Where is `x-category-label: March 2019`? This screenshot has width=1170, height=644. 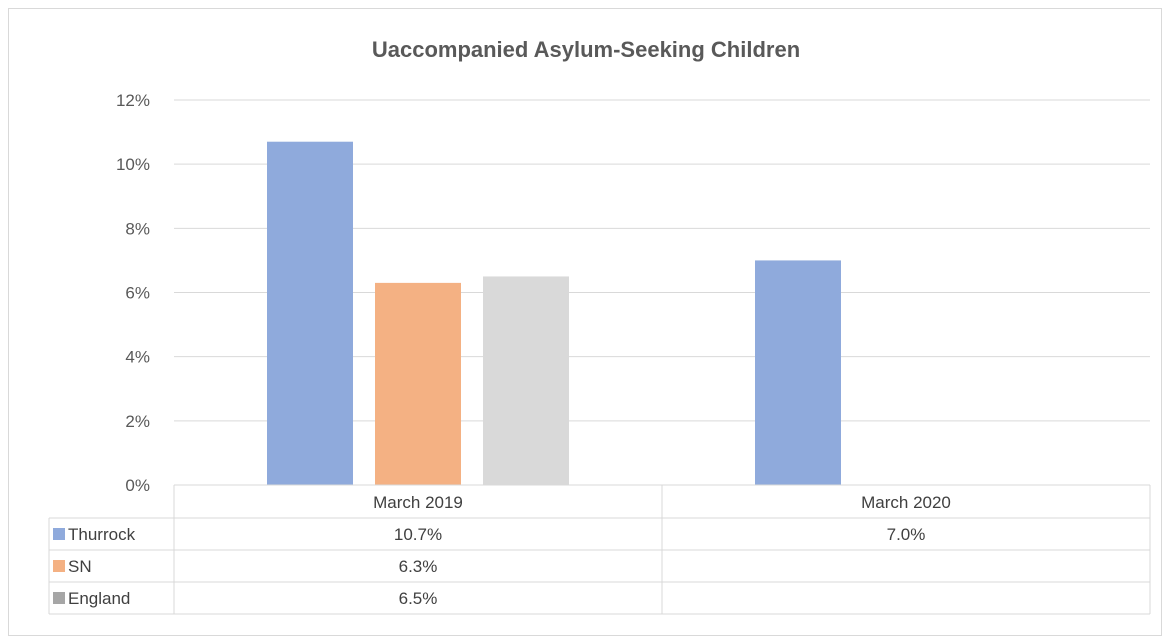
x-category-label: March 2019 is located at coordinates (418, 502).